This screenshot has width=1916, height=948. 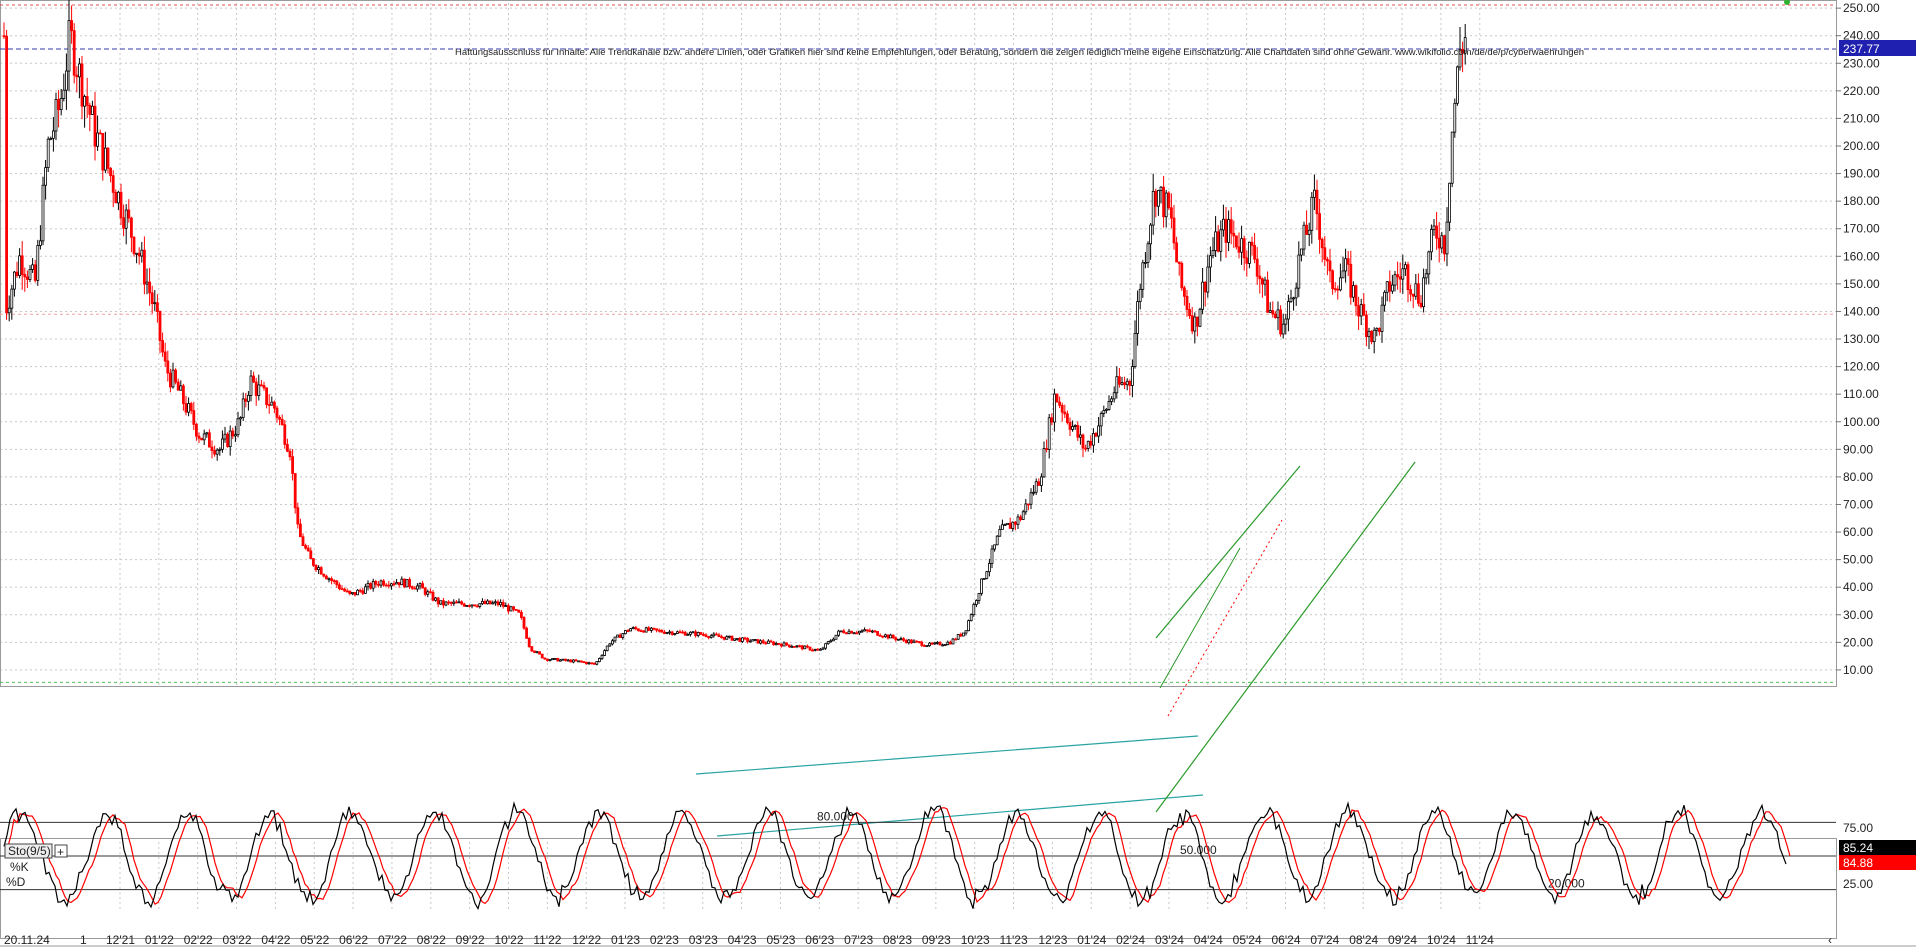 I want to click on scroll-arrow-icon: ‹, so click(x=1830, y=940).